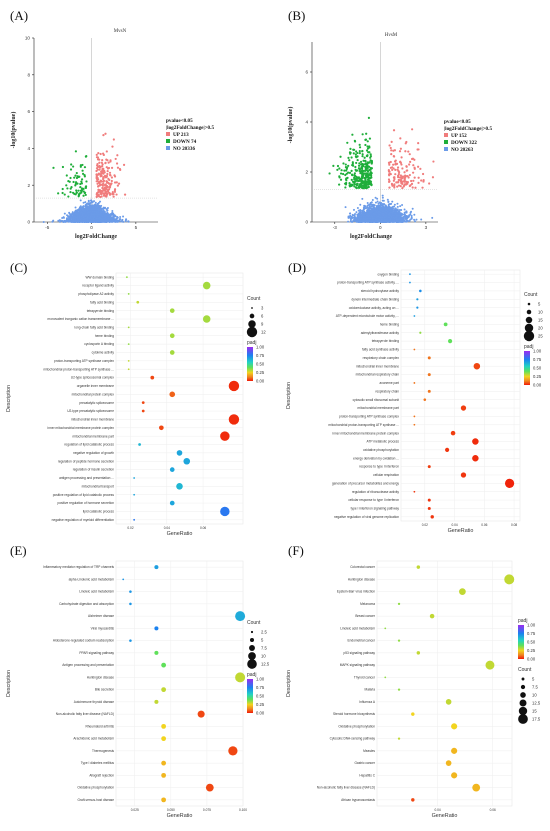  Describe the element at coordinates (446, 142) in the screenshot. I see `legend-swatch-down` at that location.